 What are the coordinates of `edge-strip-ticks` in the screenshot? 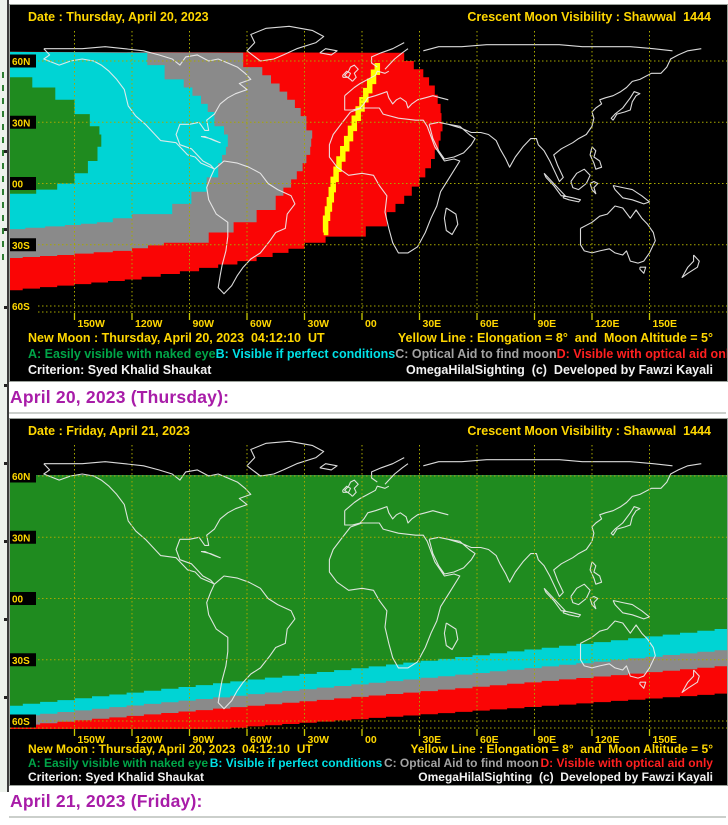 It's located at (5, 450).